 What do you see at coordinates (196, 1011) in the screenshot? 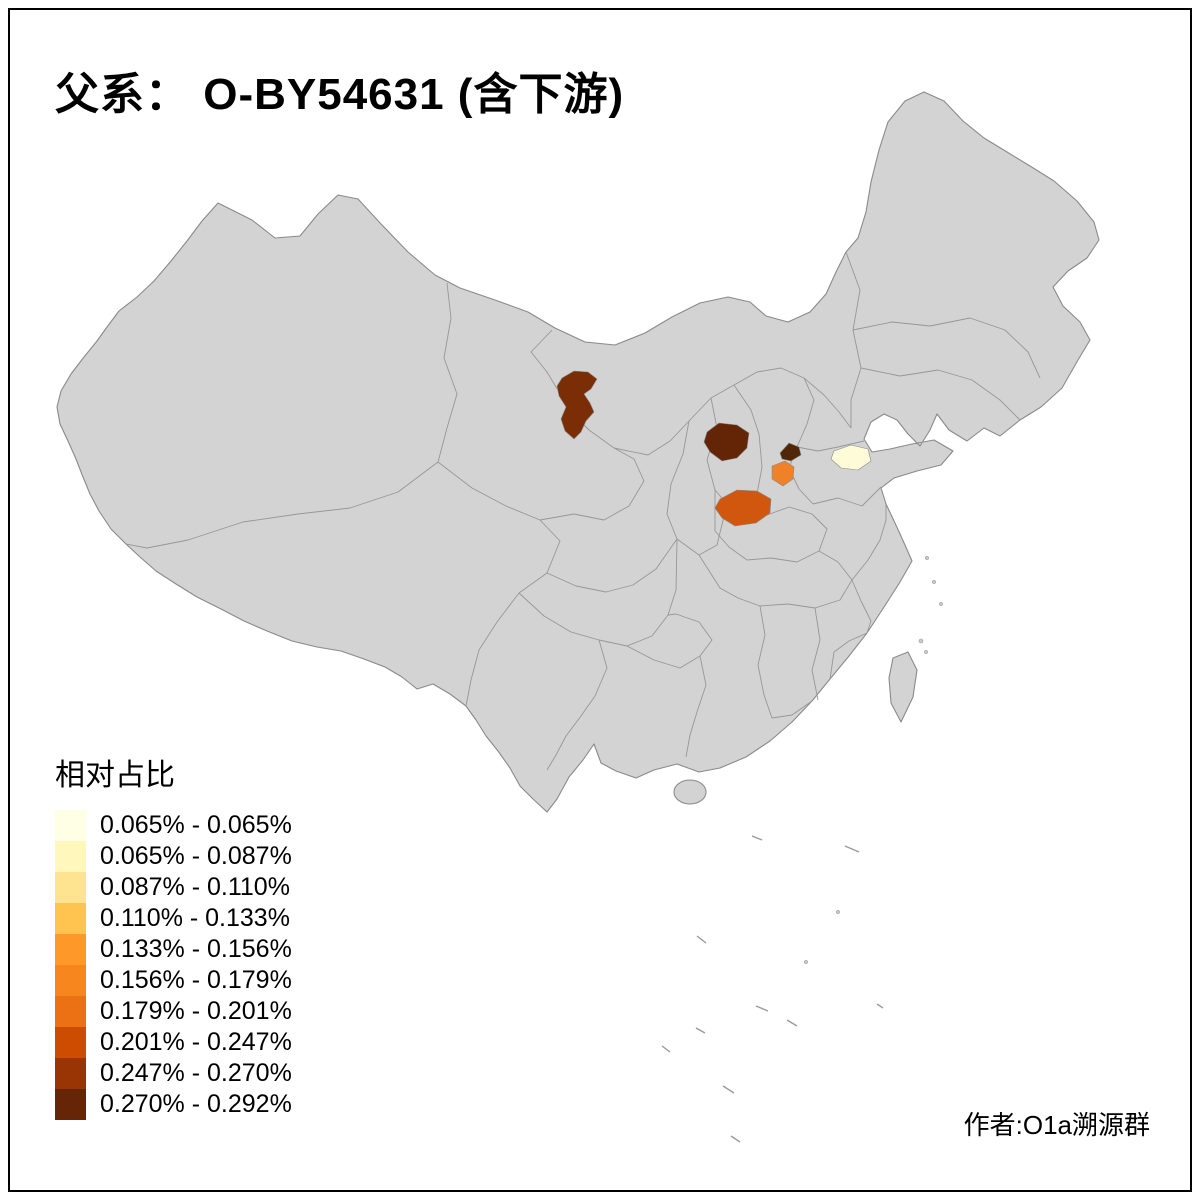
I see `legend-label: 0.179% - 0.201%` at bounding box center [196, 1011].